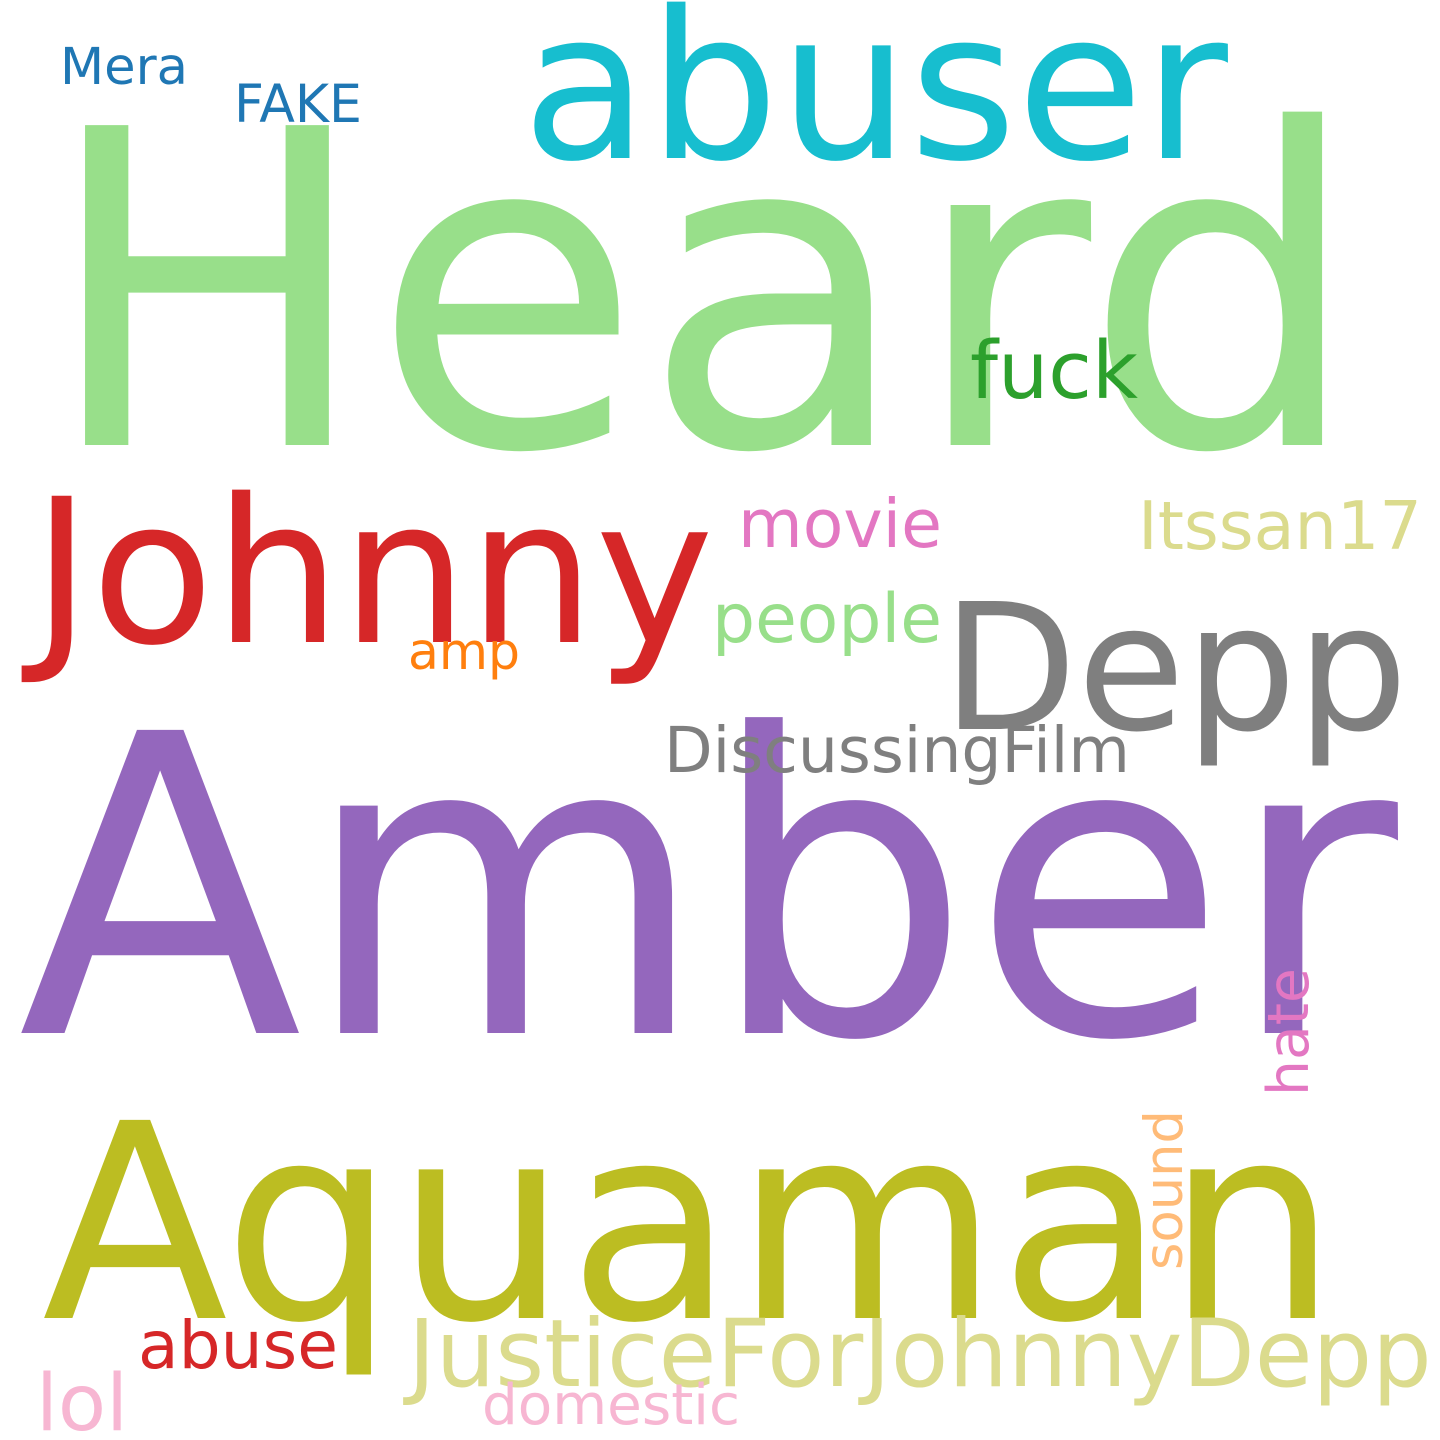 The height and width of the screenshot is (1440, 1440). Describe the element at coordinates (298, 104) in the screenshot. I see `word-fake: FAKE` at that location.